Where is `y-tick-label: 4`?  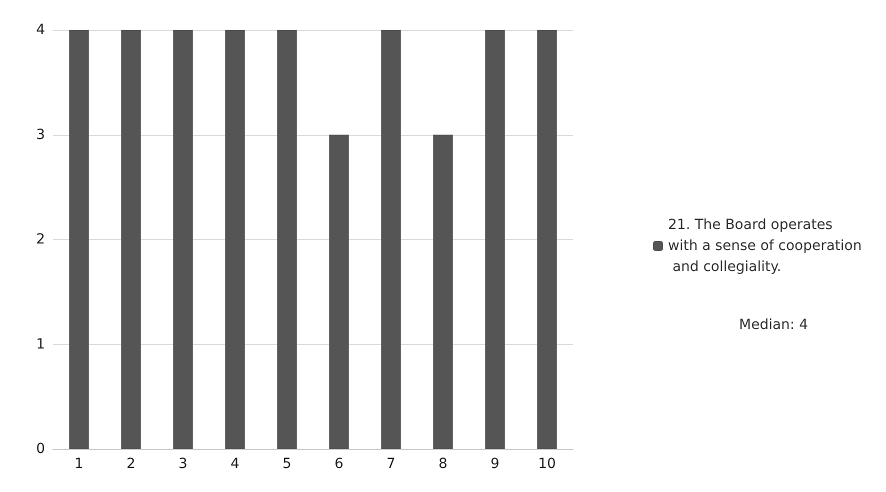
y-tick-label: 4 is located at coordinates (41, 30).